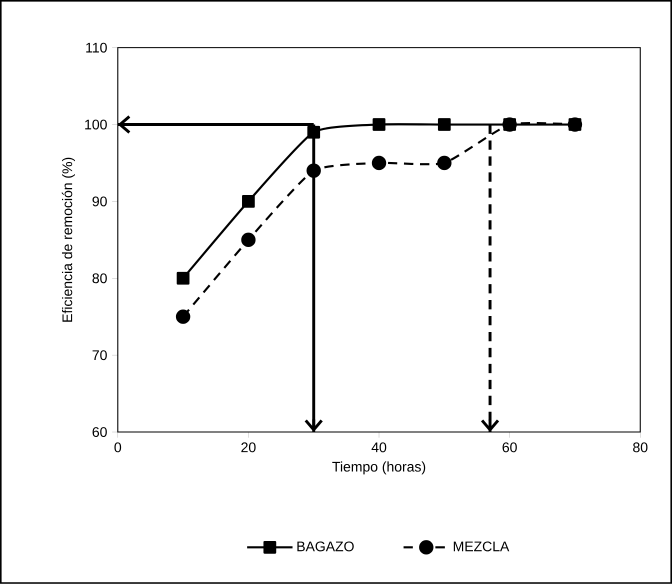  Describe the element at coordinates (379, 467) in the screenshot. I see `x-axis-title: Tiempo (horas)` at that location.